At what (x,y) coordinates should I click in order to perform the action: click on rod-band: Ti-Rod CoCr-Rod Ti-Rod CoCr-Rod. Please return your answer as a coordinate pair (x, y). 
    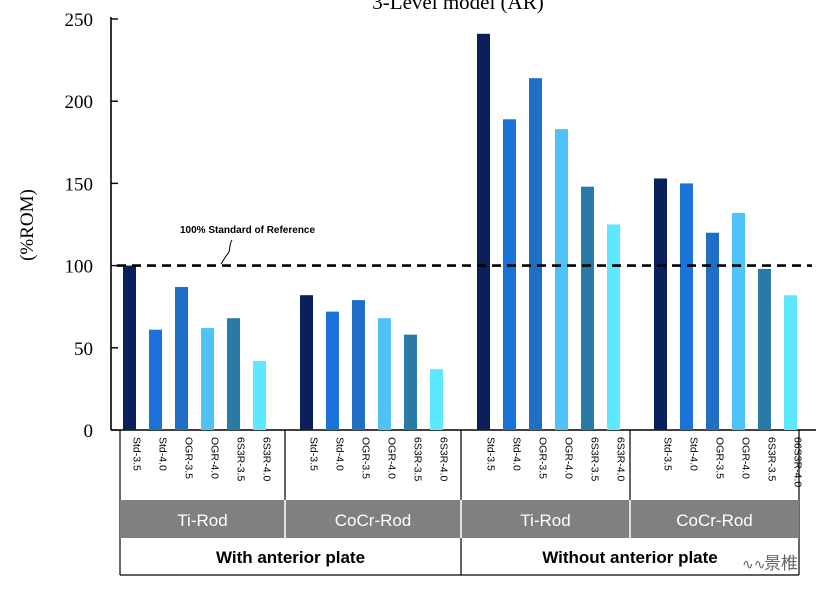
    Looking at the image, I should click on (459, 519).